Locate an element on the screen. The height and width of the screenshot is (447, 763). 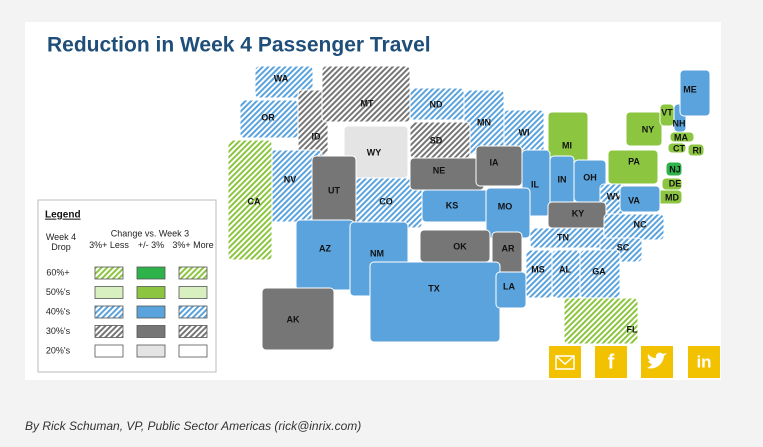
facebook-button is located at coordinates (611, 362).